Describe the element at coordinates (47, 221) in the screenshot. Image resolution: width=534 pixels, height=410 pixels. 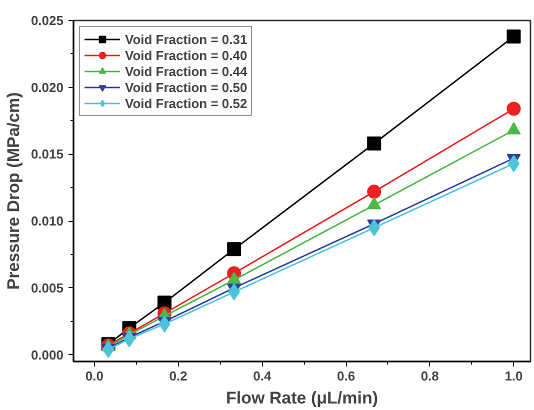
I see `y-tick-label: 0.010` at that location.